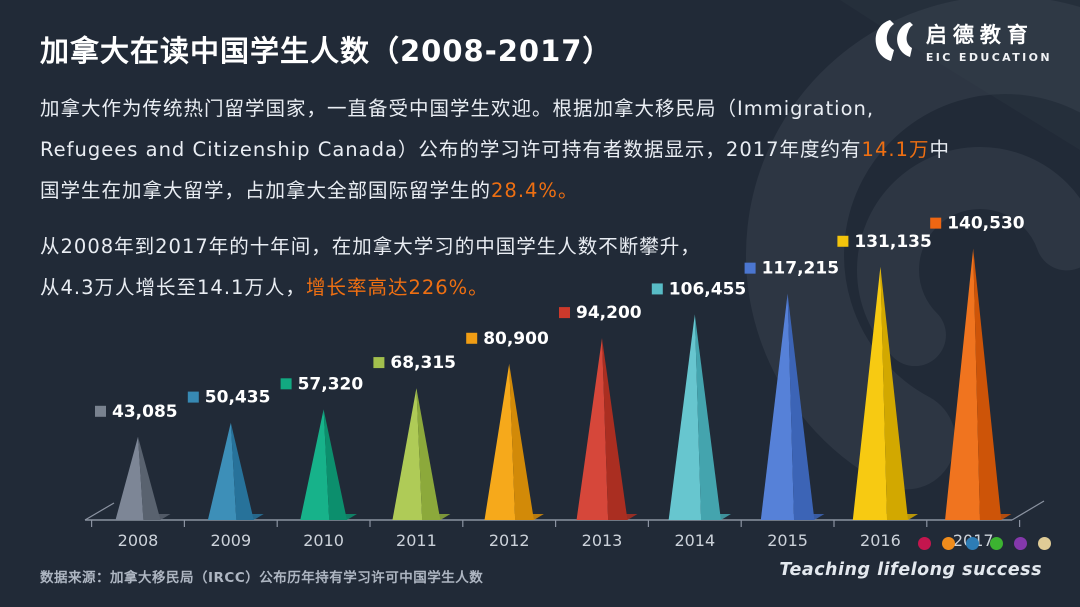 This screenshot has height=607, width=1080. I want to click on pyramid-left-face-2008, so click(129, 478).